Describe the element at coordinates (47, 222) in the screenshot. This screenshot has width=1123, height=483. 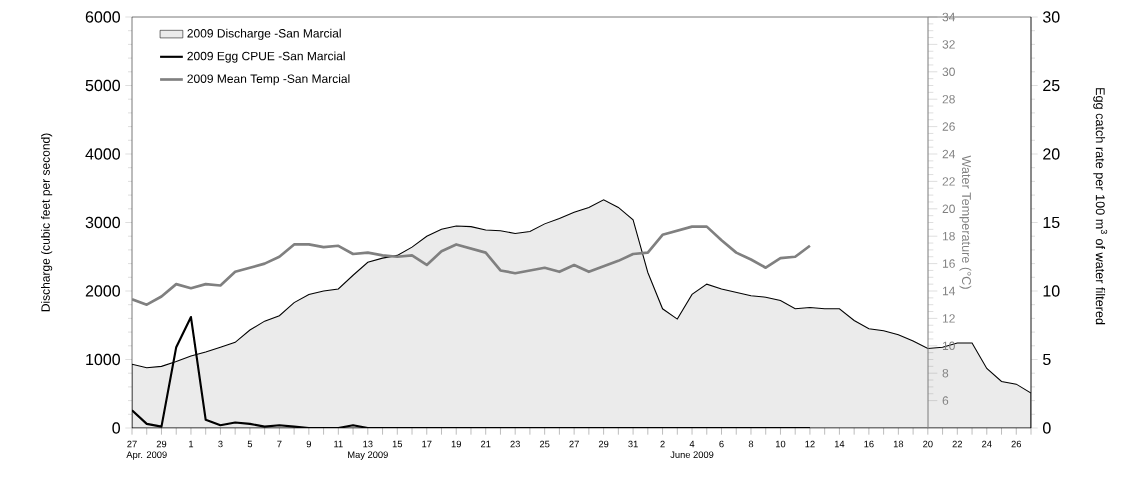
I see `y-axis-title: Discharge (cubic feet per second)` at that location.